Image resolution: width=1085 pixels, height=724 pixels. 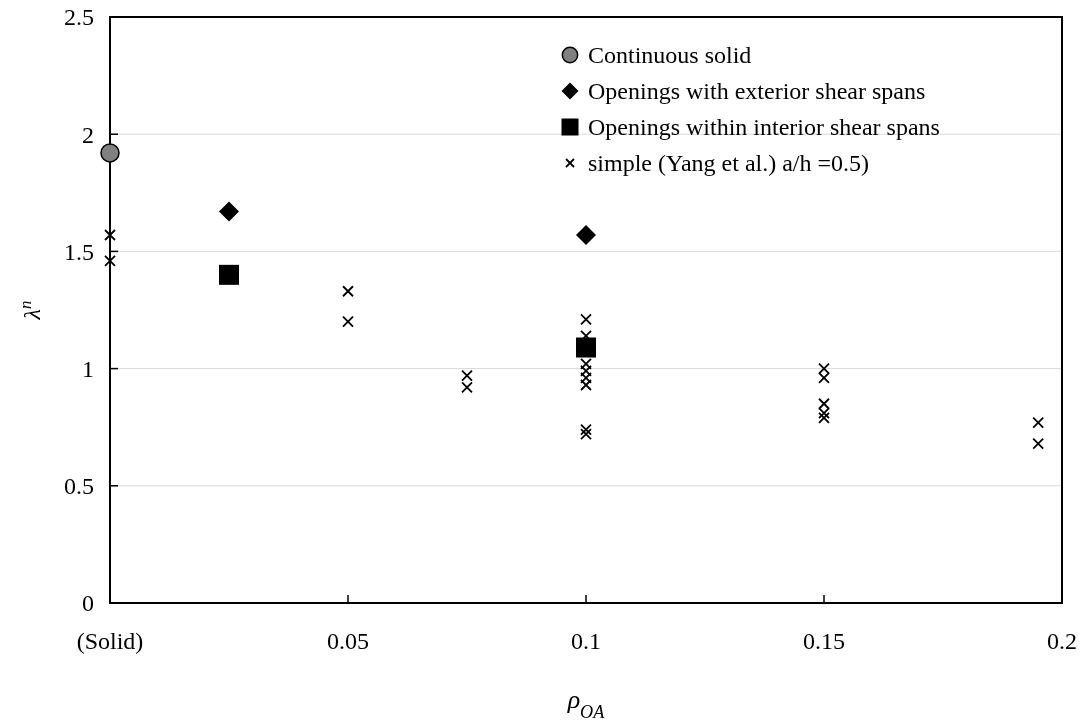 What do you see at coordinates (586, 703) in the screenshot?
I see `x-axis-title: ρ$_{OA}$` at bounding box center [586, 703].